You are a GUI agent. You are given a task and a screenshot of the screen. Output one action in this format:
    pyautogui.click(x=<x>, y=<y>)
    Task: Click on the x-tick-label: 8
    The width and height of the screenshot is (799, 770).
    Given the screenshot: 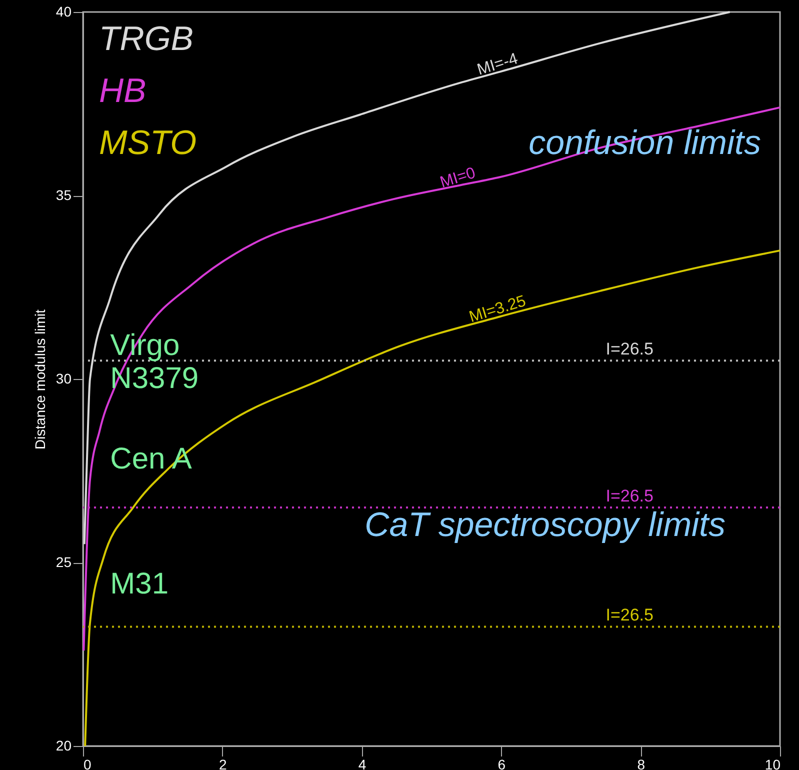 What is the action you would take?
    pyautogui.click(x=641, y=763)
    